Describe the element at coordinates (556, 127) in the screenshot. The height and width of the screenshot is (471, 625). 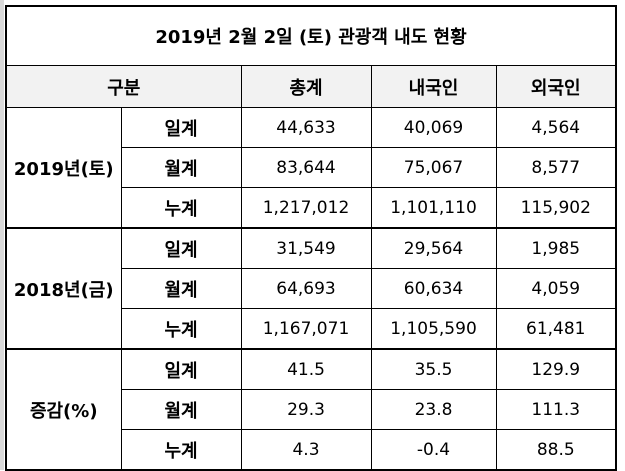
I see `value-cell: 4,564` at that location.